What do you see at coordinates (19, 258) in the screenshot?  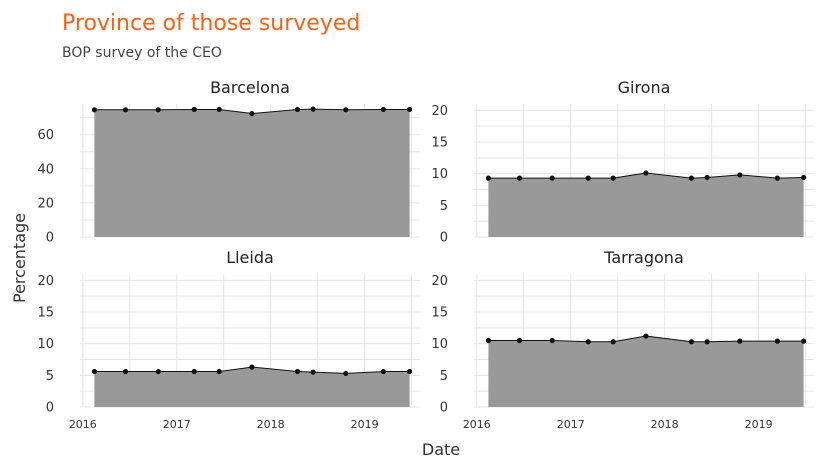 I see `y-axis-title: Percentage` at bounding box center [19, 258].